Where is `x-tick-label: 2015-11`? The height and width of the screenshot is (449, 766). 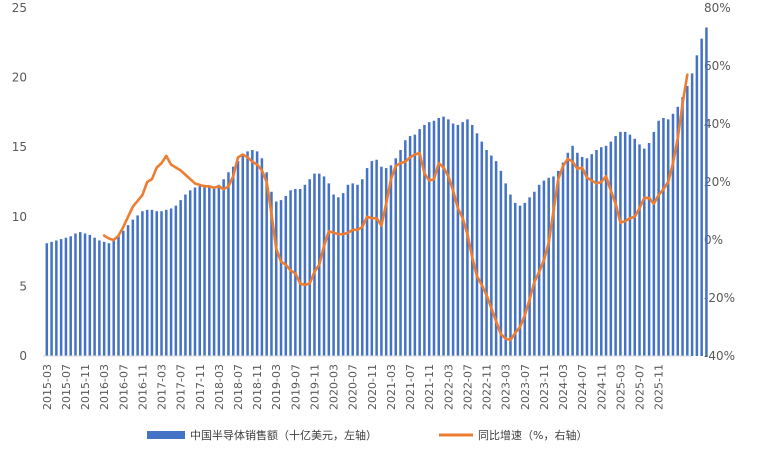
x-tick-label: 2015-11 is located at coordinates (85, 387).